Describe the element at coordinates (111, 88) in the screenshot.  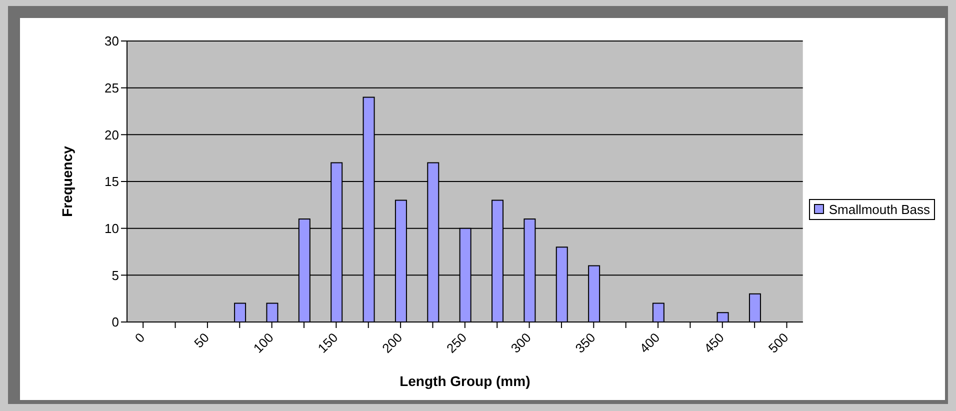
I see `y-tick-label: 25` at that location.